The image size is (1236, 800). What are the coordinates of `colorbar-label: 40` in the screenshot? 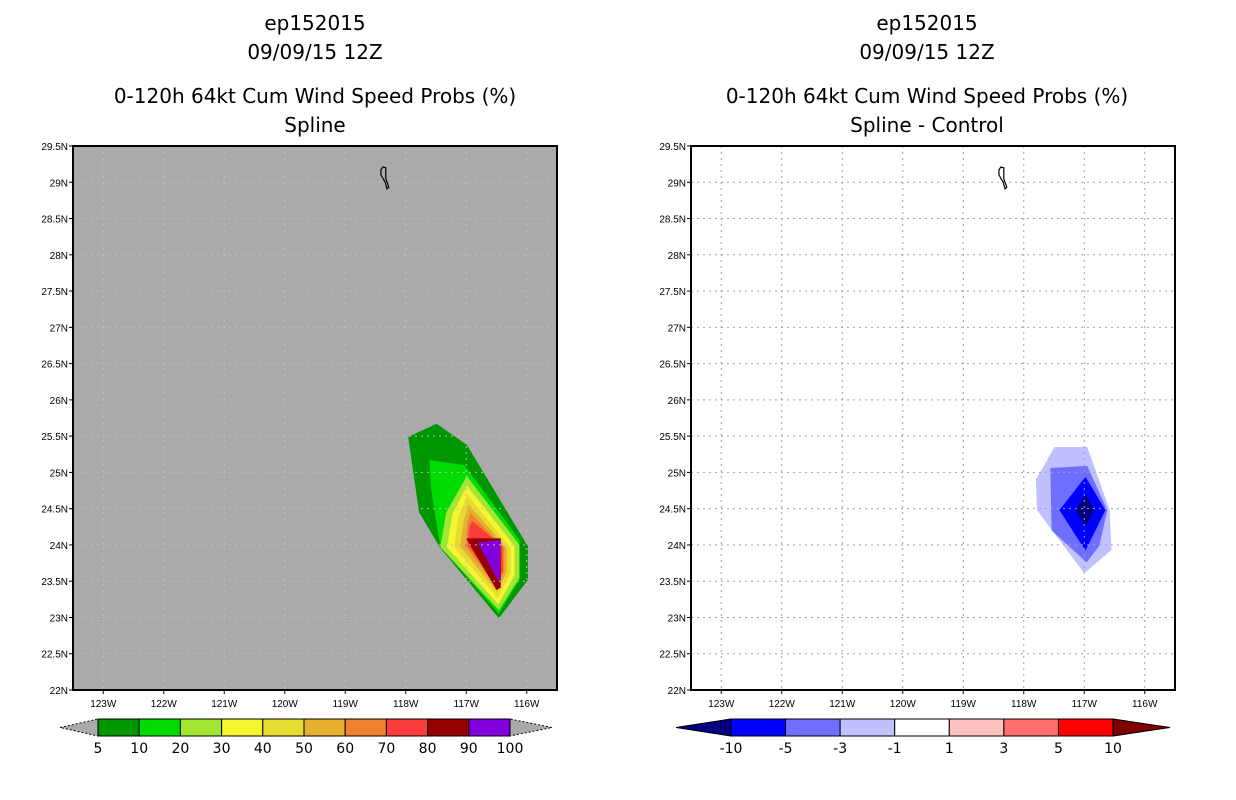 It's located at (263, 749).